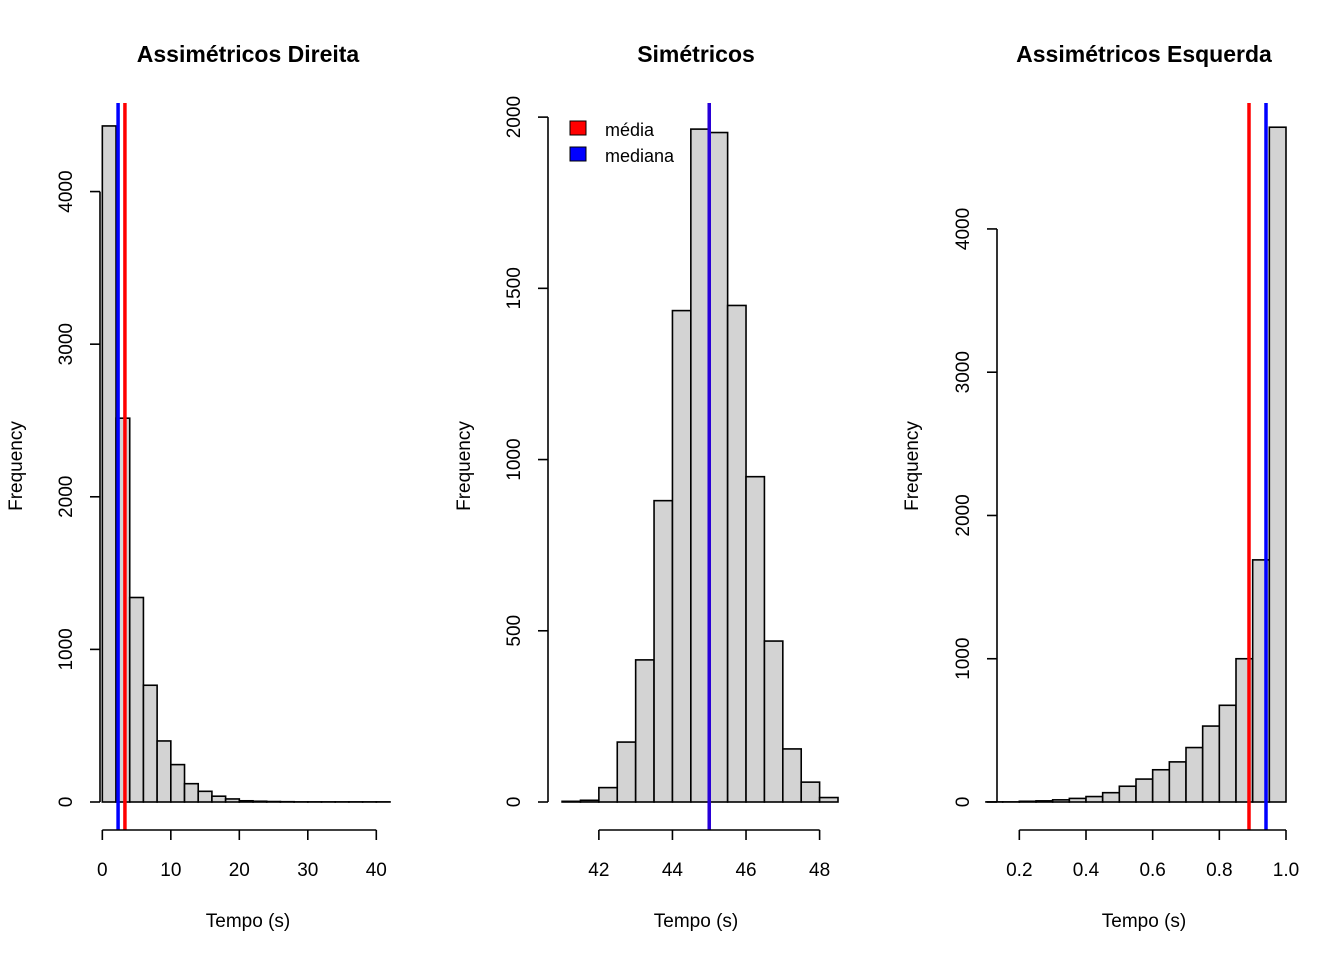 The height and width of the screenshot is (960, 1344). What do you see at coordinates (1286, 870) in the screenshot?
I see `x-tick-label: 1.0` at bounding box center [1286, 870].